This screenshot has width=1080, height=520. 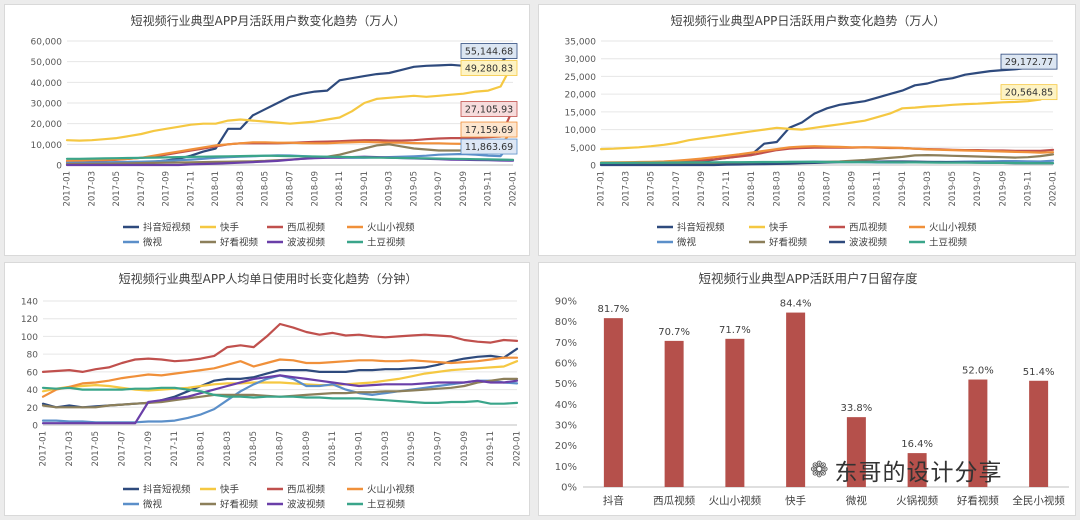 I want to click on x-tick-label: 2017-11, so click(x=175, y=449).